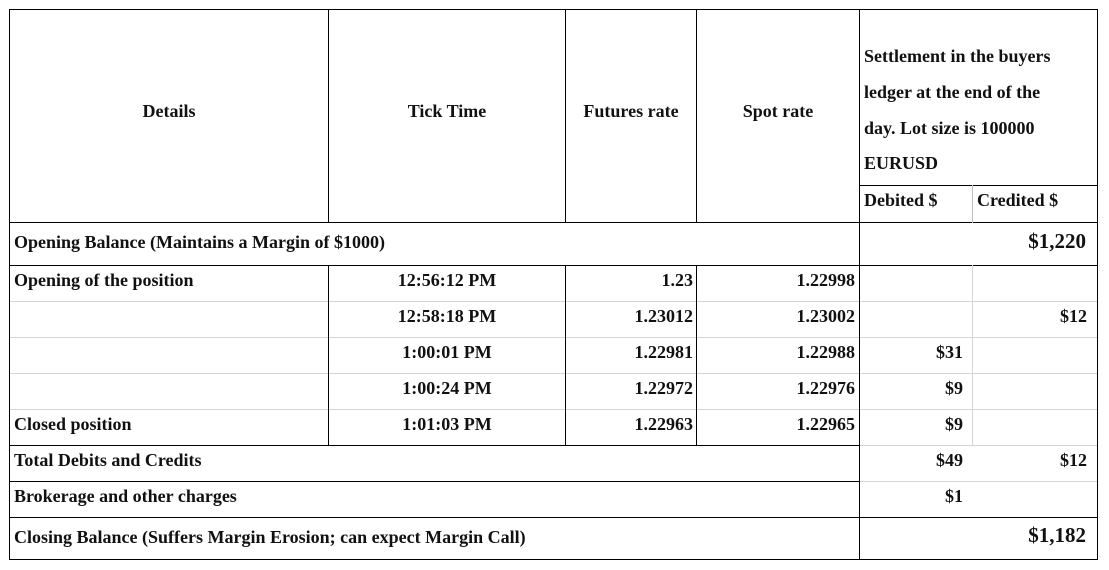 The width and height of the screenshot is (1109, 570). Describe the element at coordinates (954, 496) in the screenshot. I see `brokerage-debit: $1` at that location.